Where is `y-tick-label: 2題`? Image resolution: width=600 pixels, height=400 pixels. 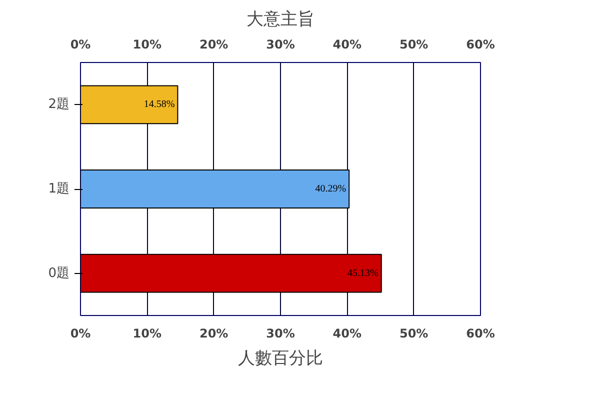 y-tick-label: 2題 is located at coordinates (59, 104).